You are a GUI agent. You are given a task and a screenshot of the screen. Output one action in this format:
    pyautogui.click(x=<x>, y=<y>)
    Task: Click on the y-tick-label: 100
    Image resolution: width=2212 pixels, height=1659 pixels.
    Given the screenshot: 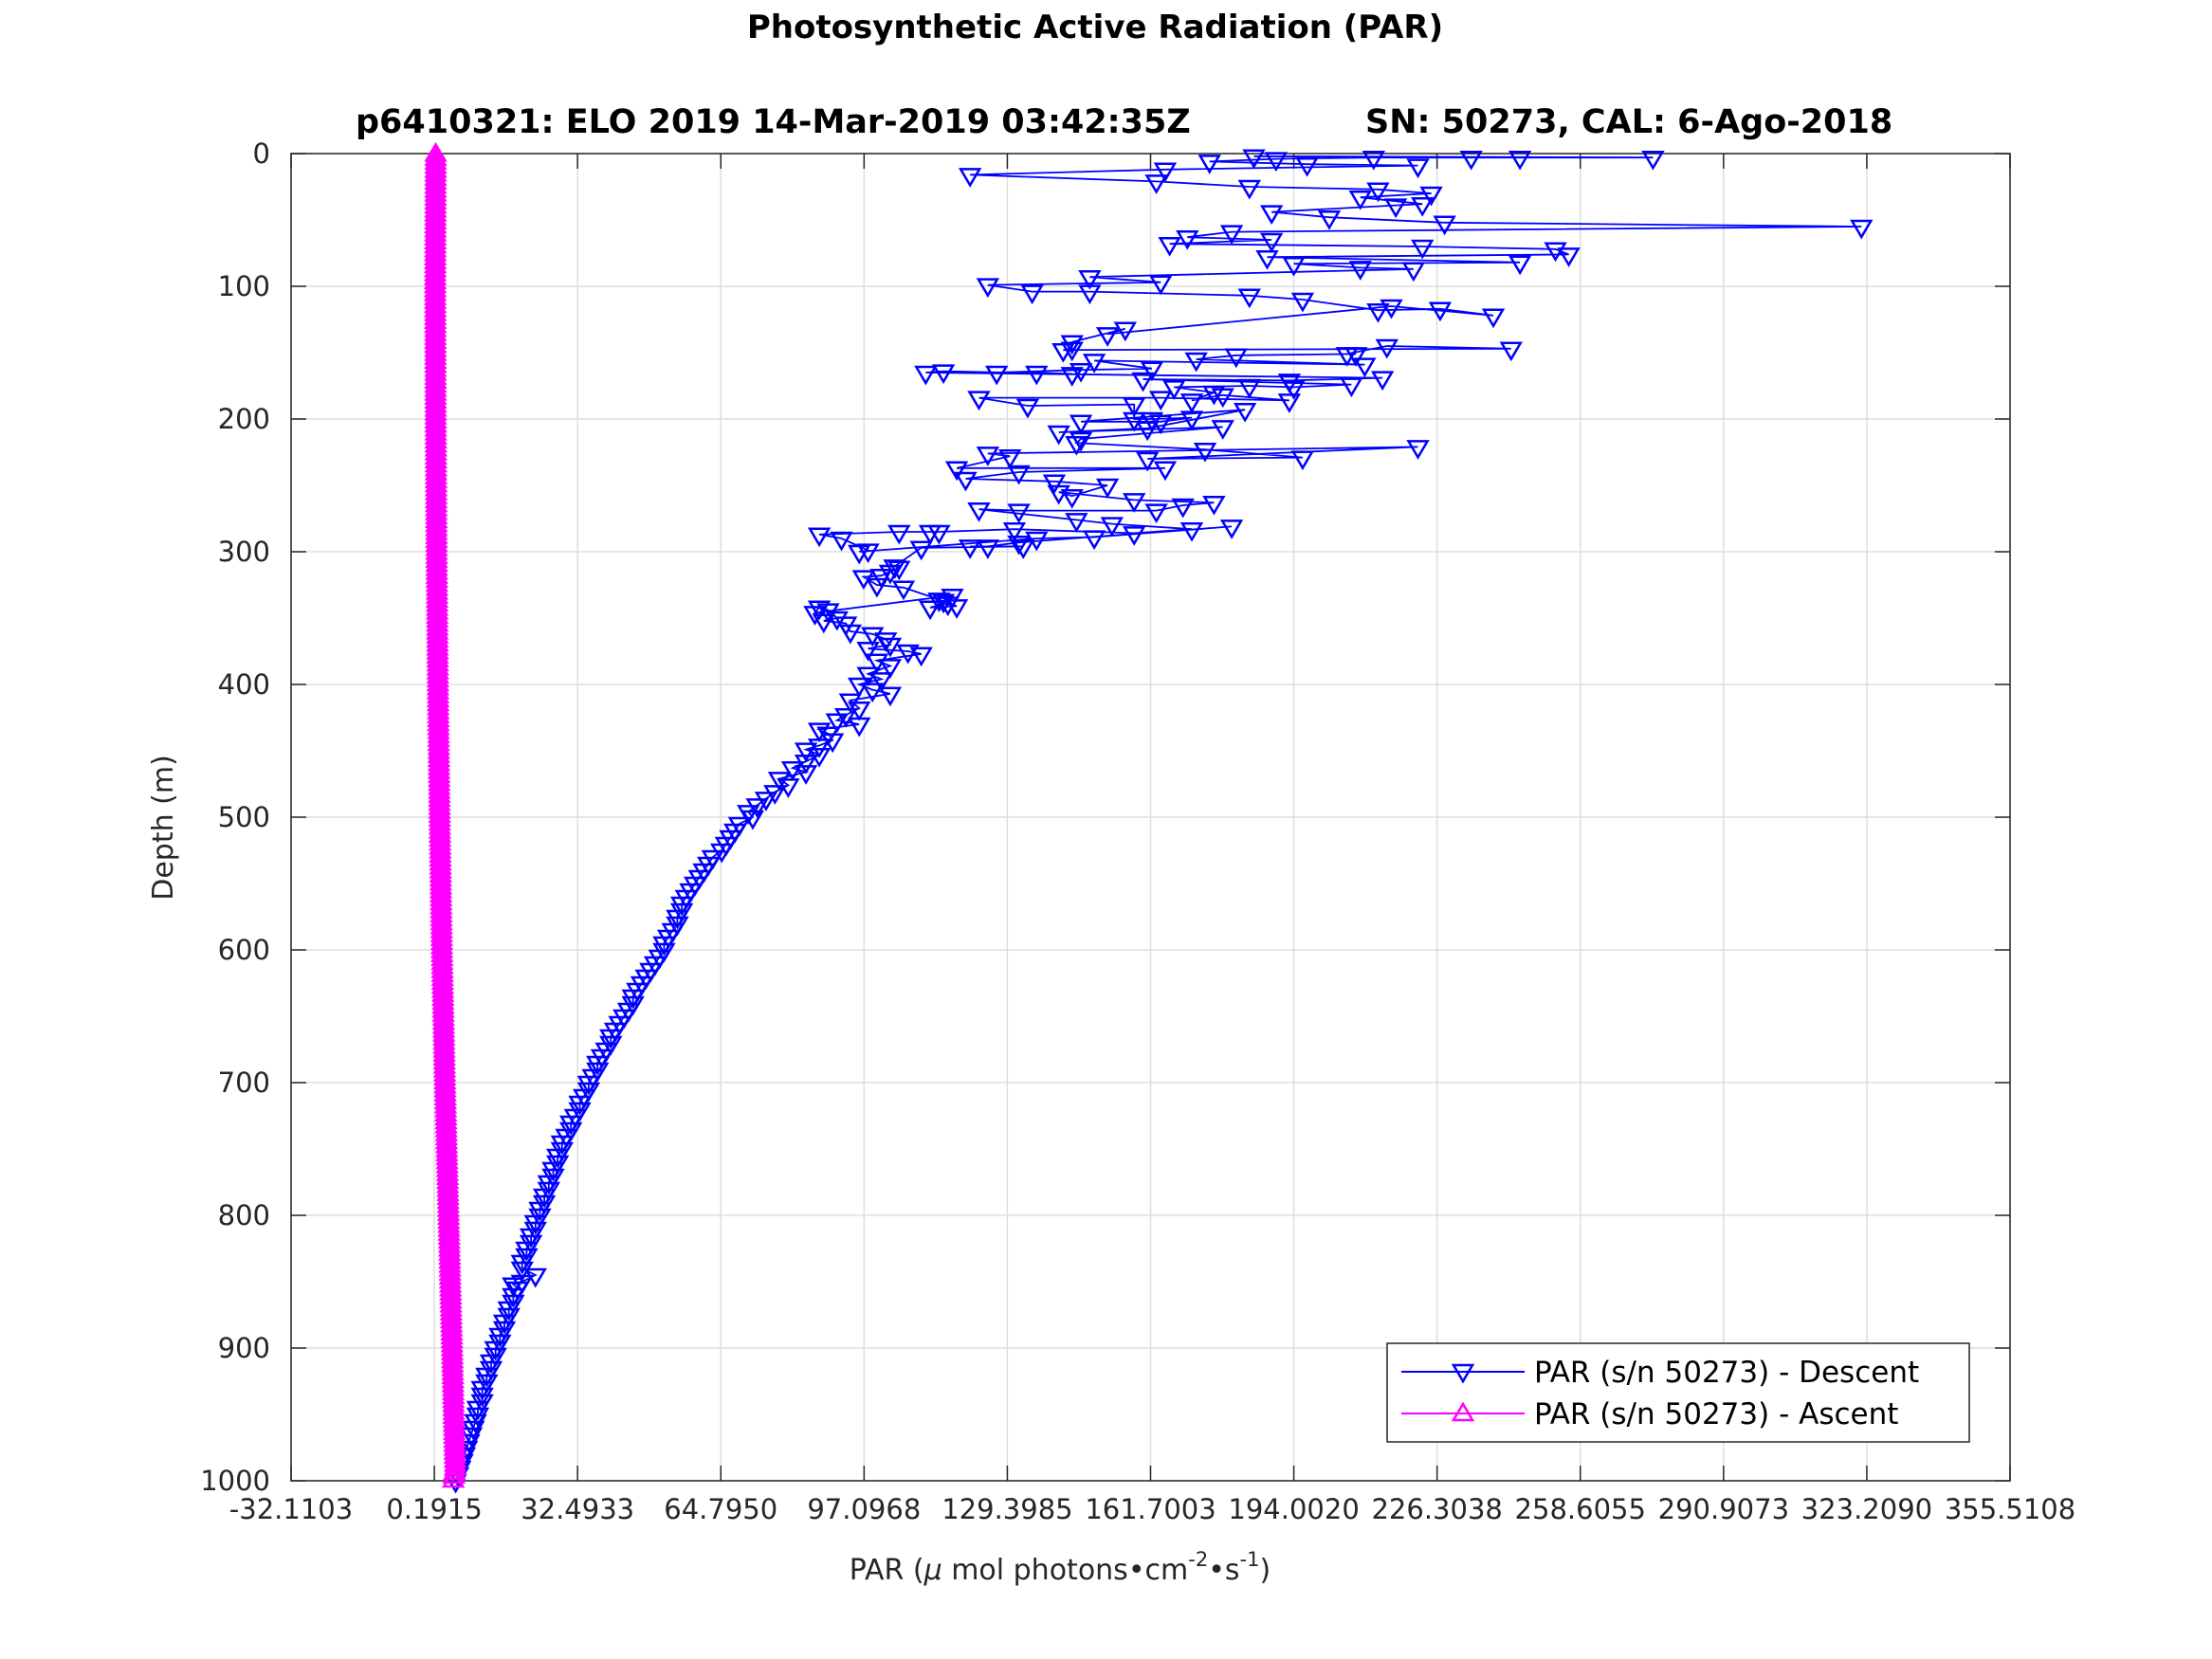 What is the action you would take?
    pyautogui.click(x=244, y=286)
    